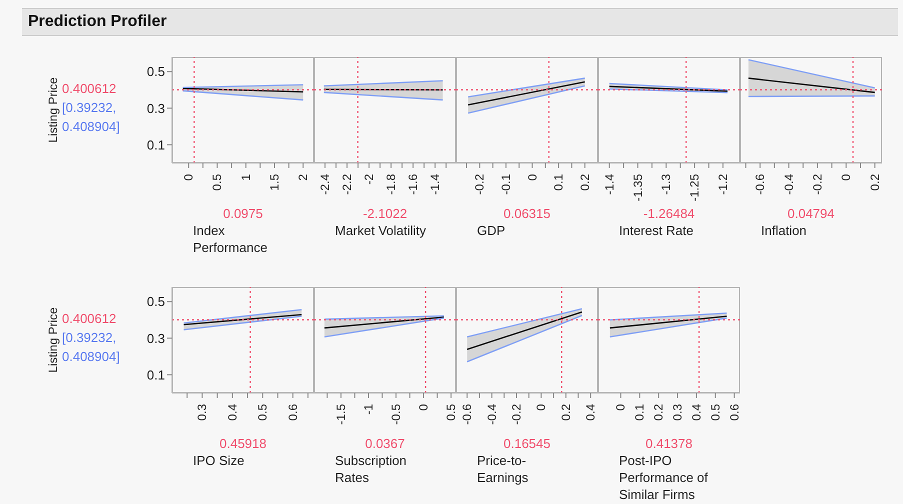 The height and width of the screenshot is (504, 903). What do you see at coordinates (811, 213) in the screenshot?
I see `ref-line-label: 0.04794` at bounding box center [811, 213].